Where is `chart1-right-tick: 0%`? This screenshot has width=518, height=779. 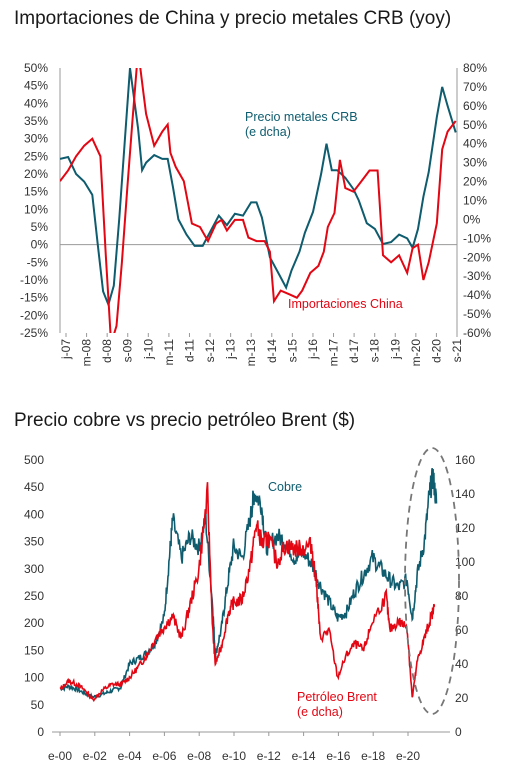
chart1-right-tick: 0% is located at coordinates (472, 219).